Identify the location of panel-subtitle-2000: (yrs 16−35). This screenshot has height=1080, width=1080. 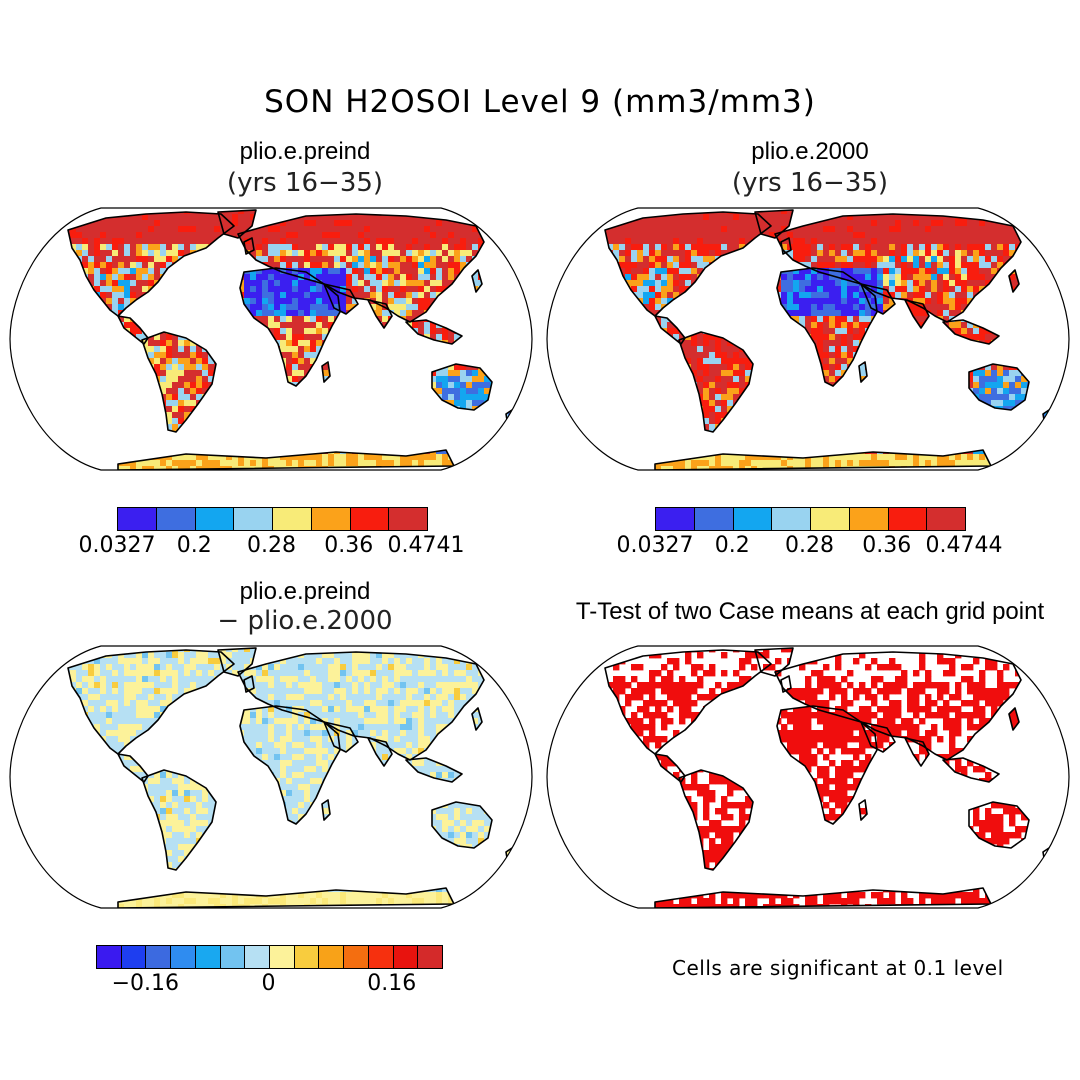
(810, 183).